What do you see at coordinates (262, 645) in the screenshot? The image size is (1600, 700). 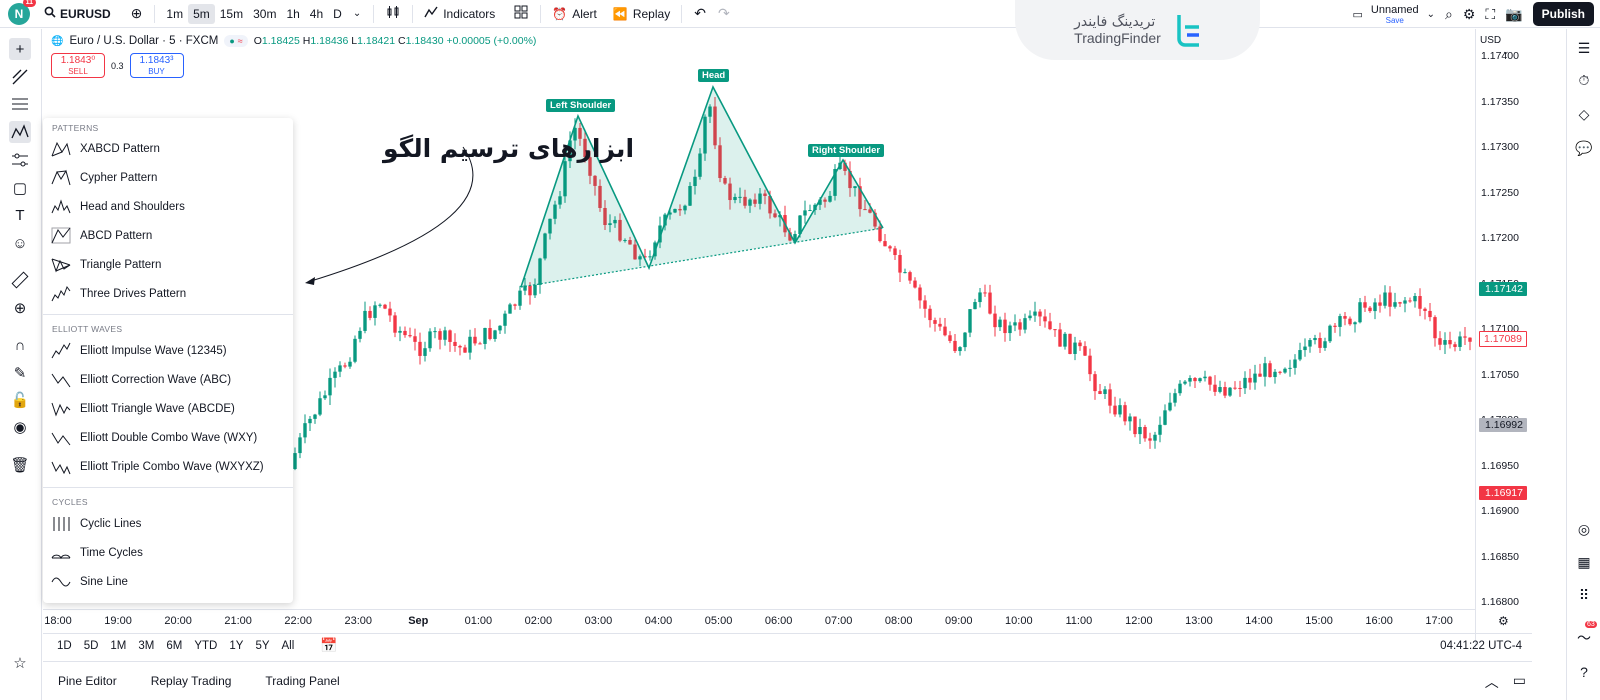 I see `range-5y: 5Y` at bounding box center [262, 645].